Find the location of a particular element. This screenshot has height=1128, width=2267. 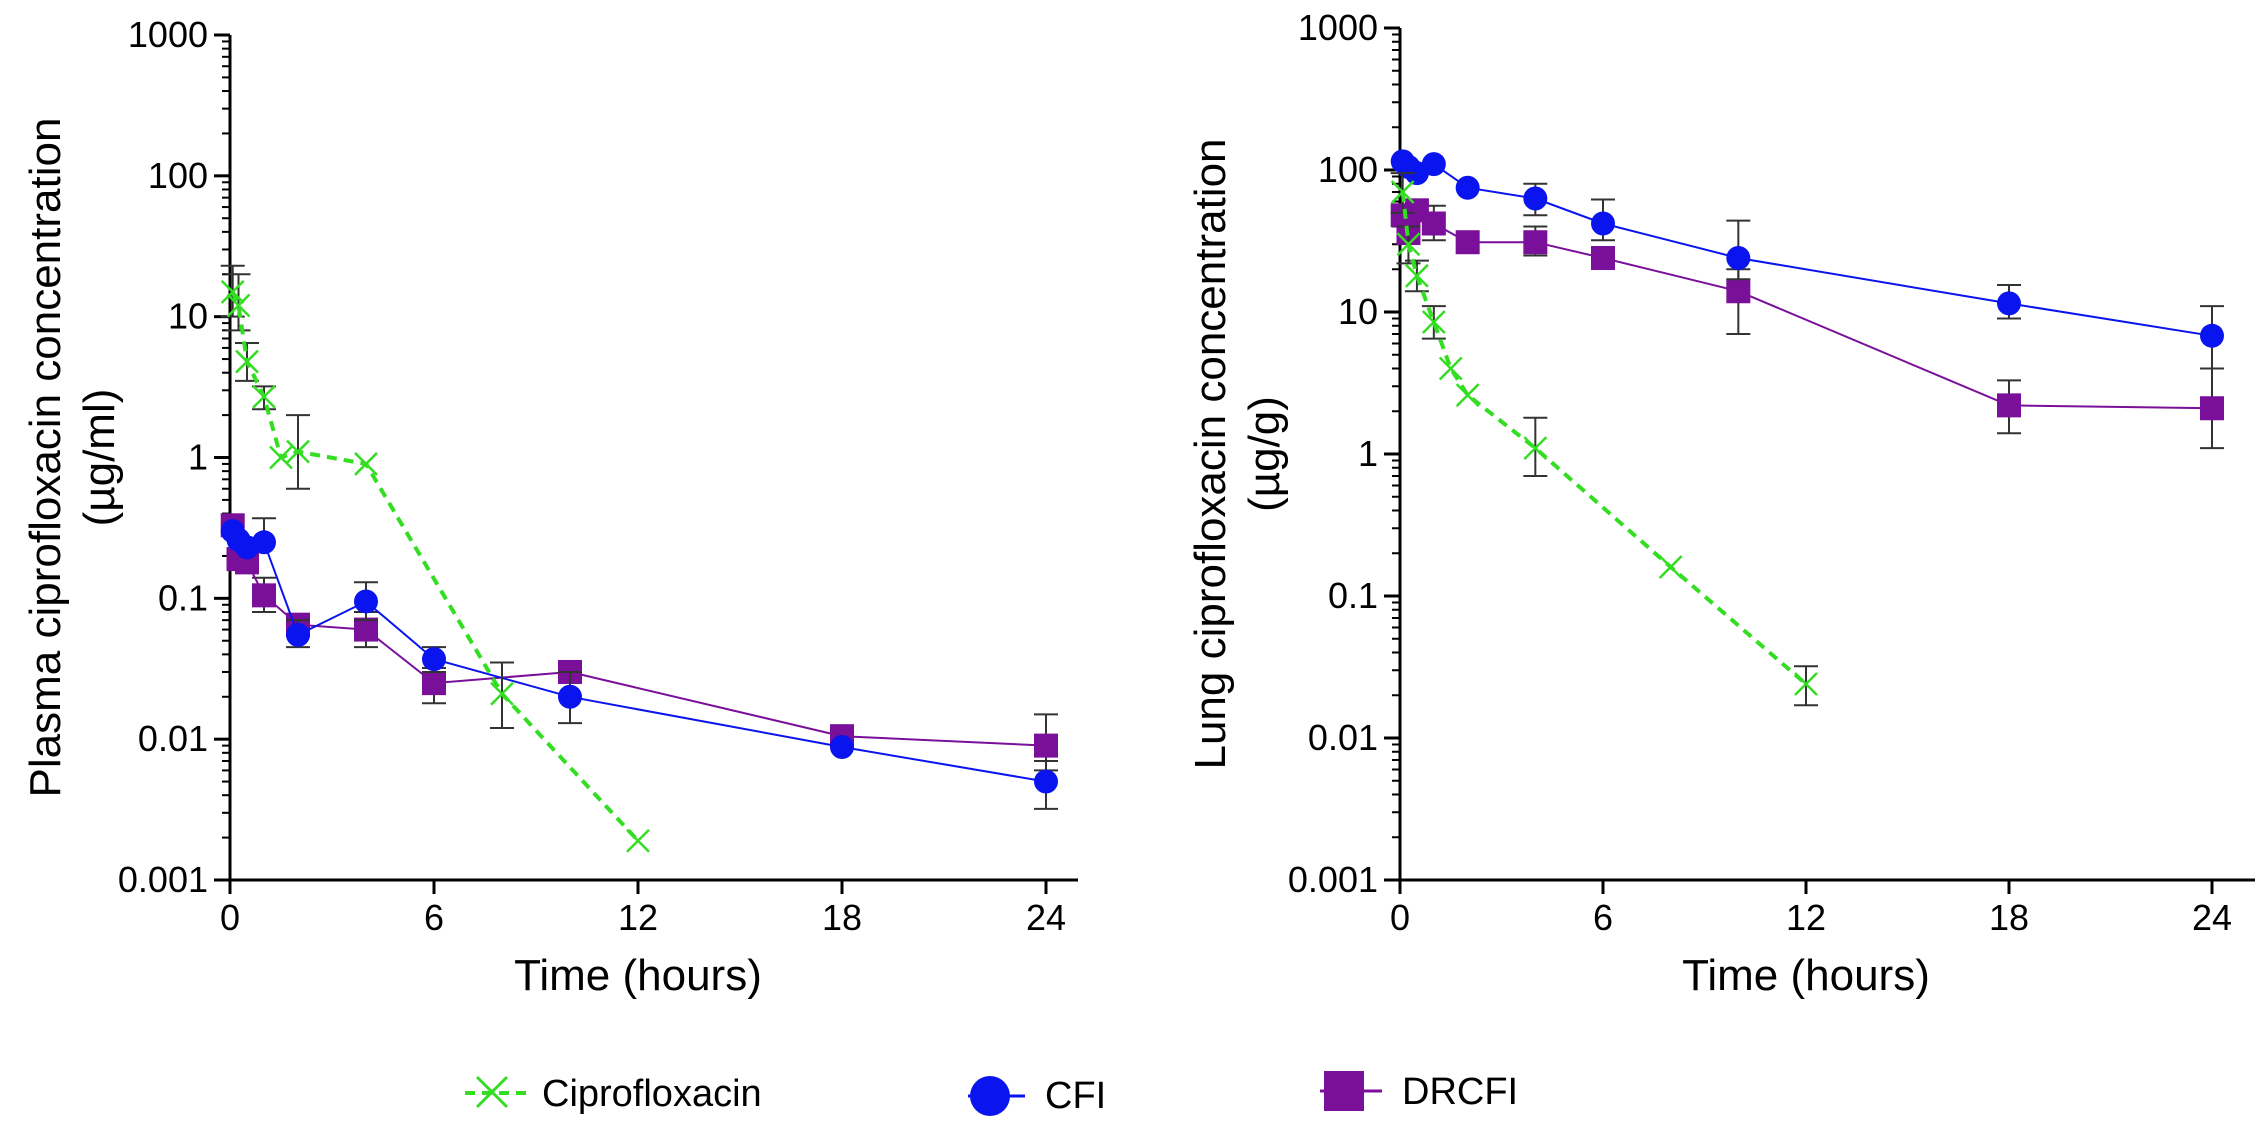

y-axis-title-line1: Plasma ciprofloxacin concentration is located at coordinates (45, 458).